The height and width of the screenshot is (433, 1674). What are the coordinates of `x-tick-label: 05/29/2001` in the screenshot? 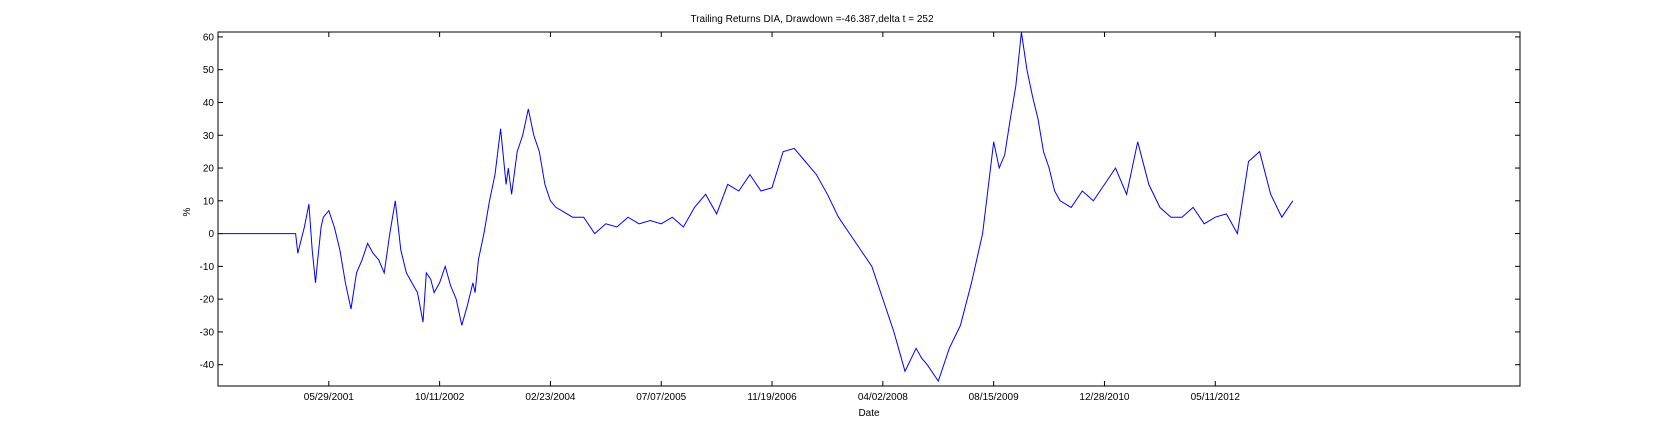 It's located at (329, 397).